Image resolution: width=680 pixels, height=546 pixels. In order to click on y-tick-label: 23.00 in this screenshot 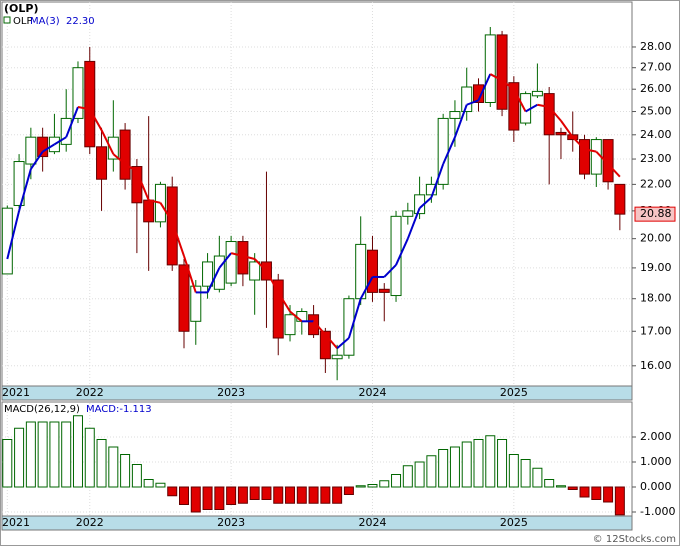, I will do `click(656, 158)`.